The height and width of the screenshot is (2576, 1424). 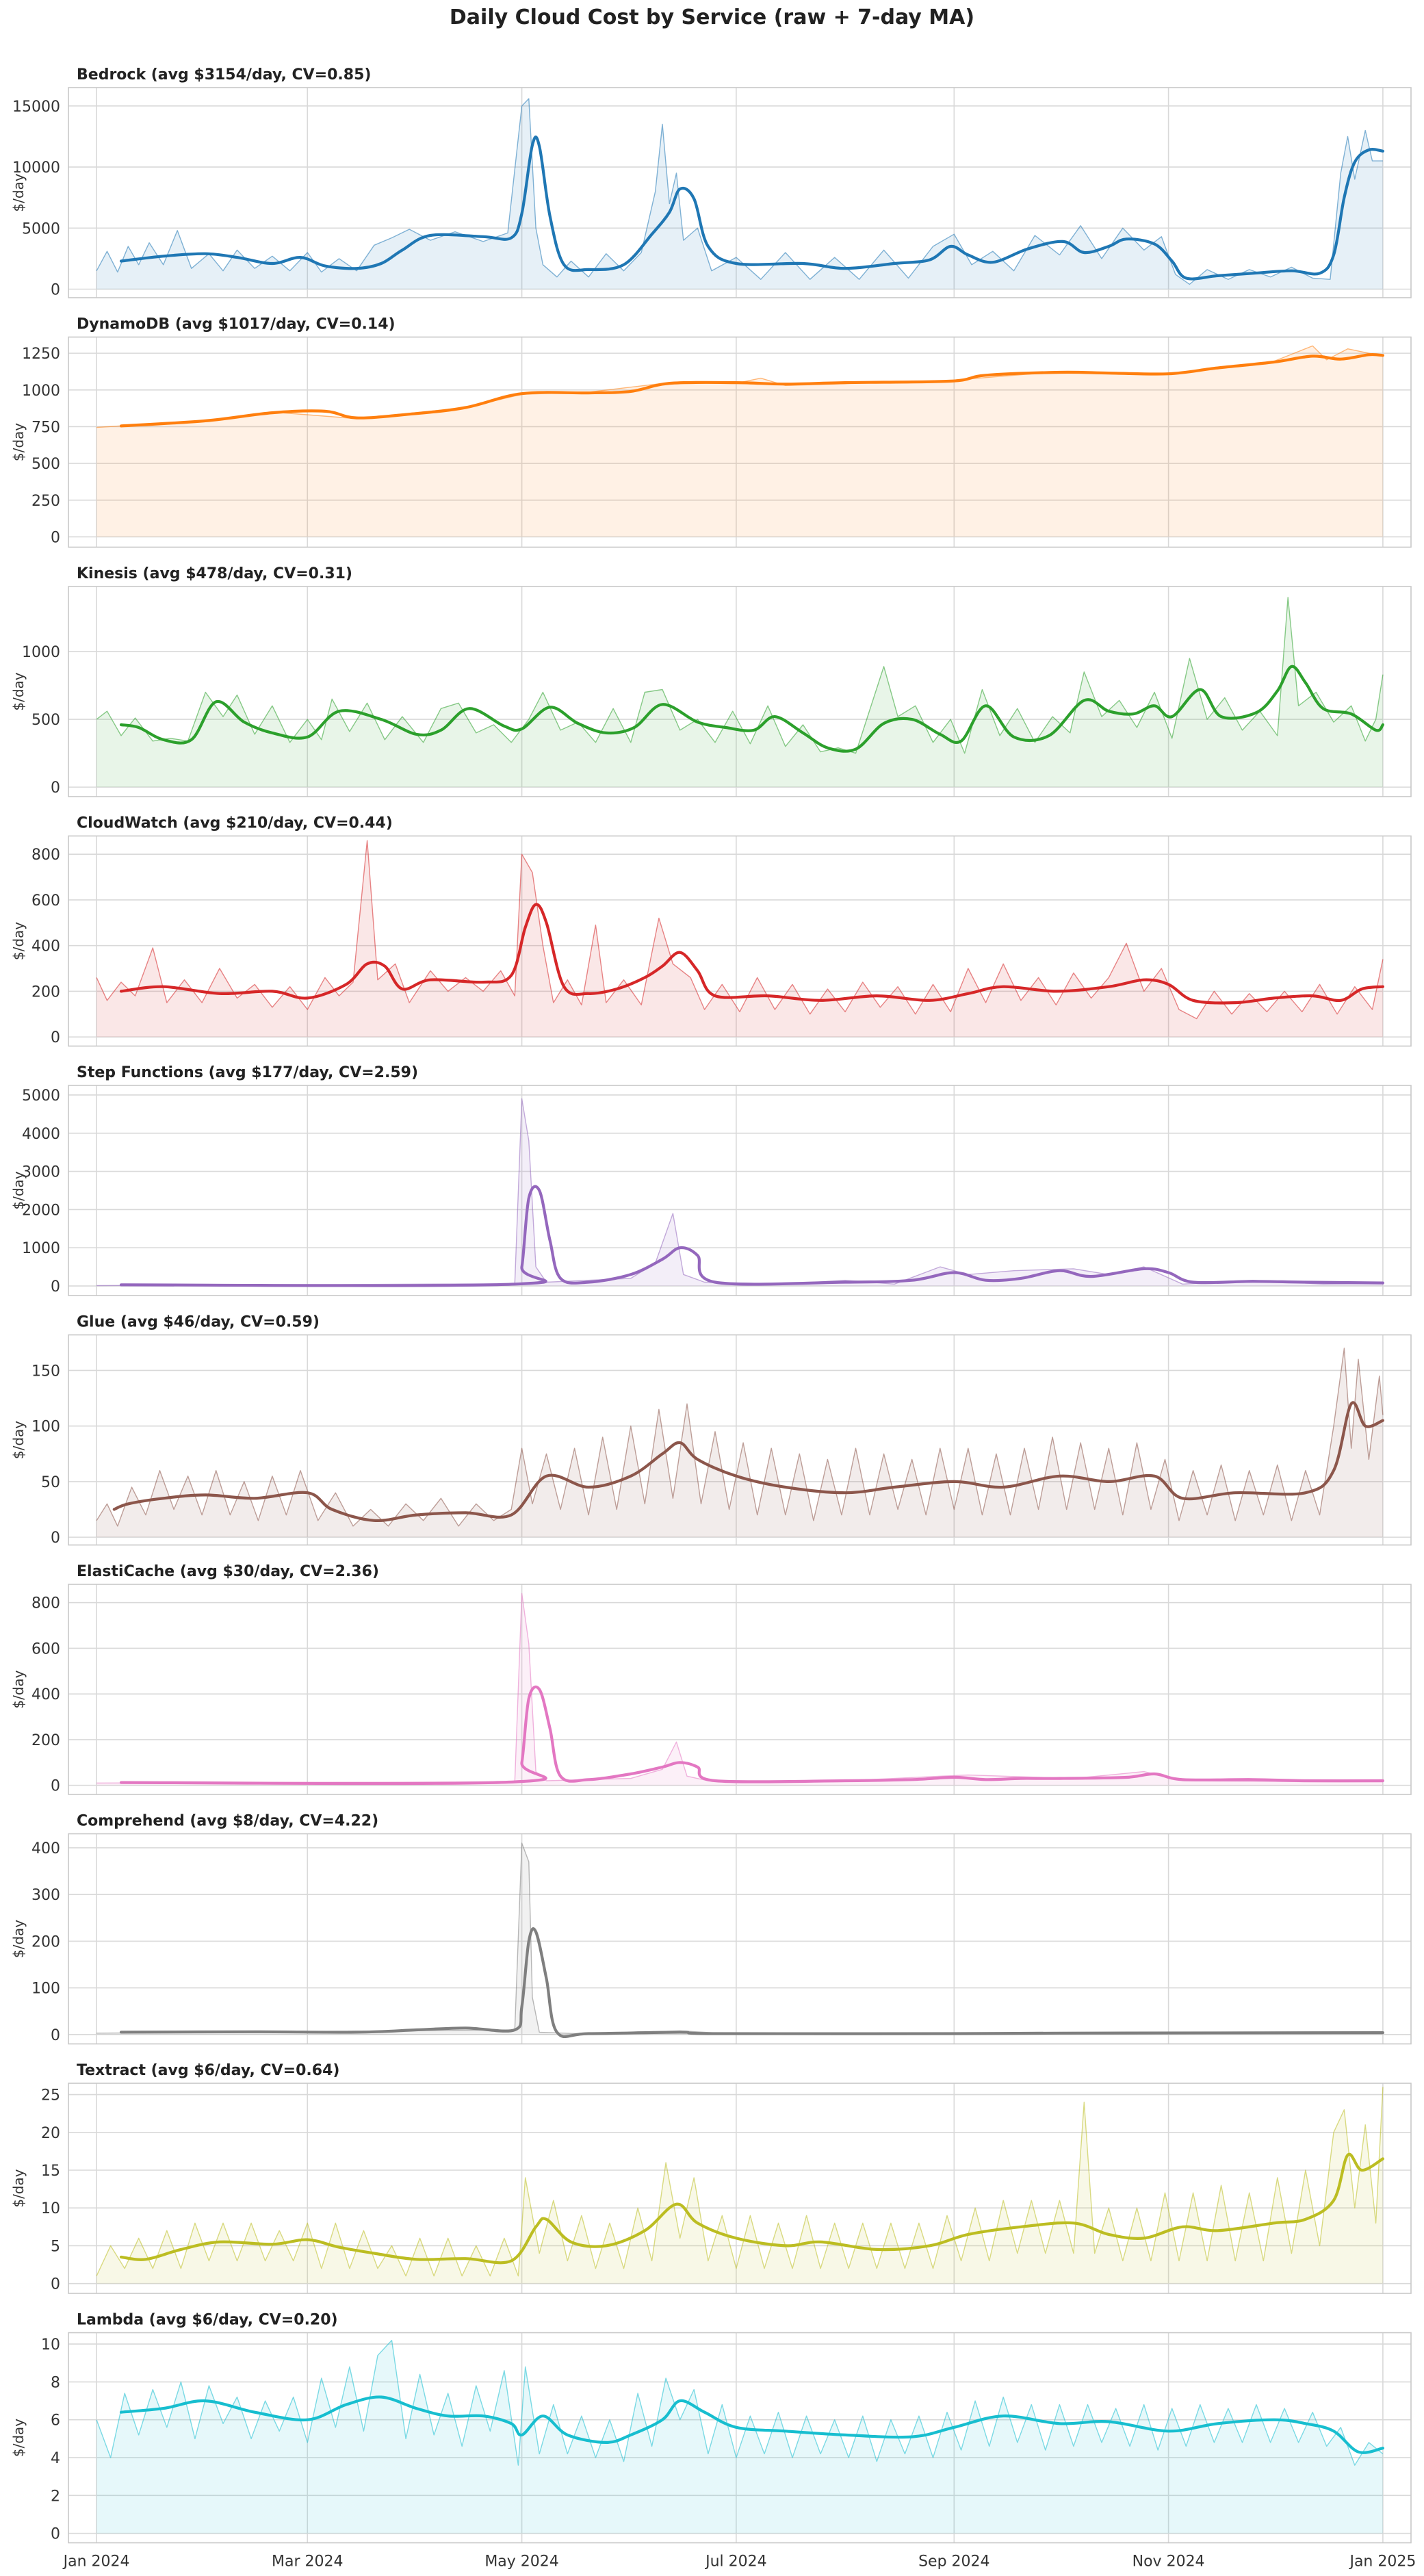 I want to click on y-tick-label: 4, so click(x=55, y=2458).